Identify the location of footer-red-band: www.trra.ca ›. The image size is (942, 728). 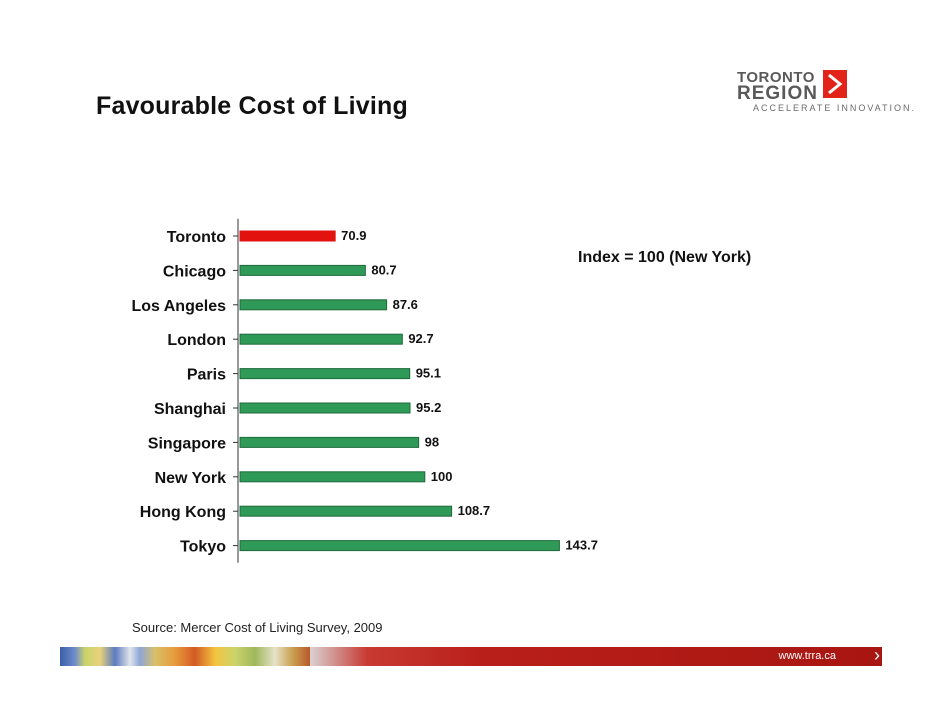
(596, 656).